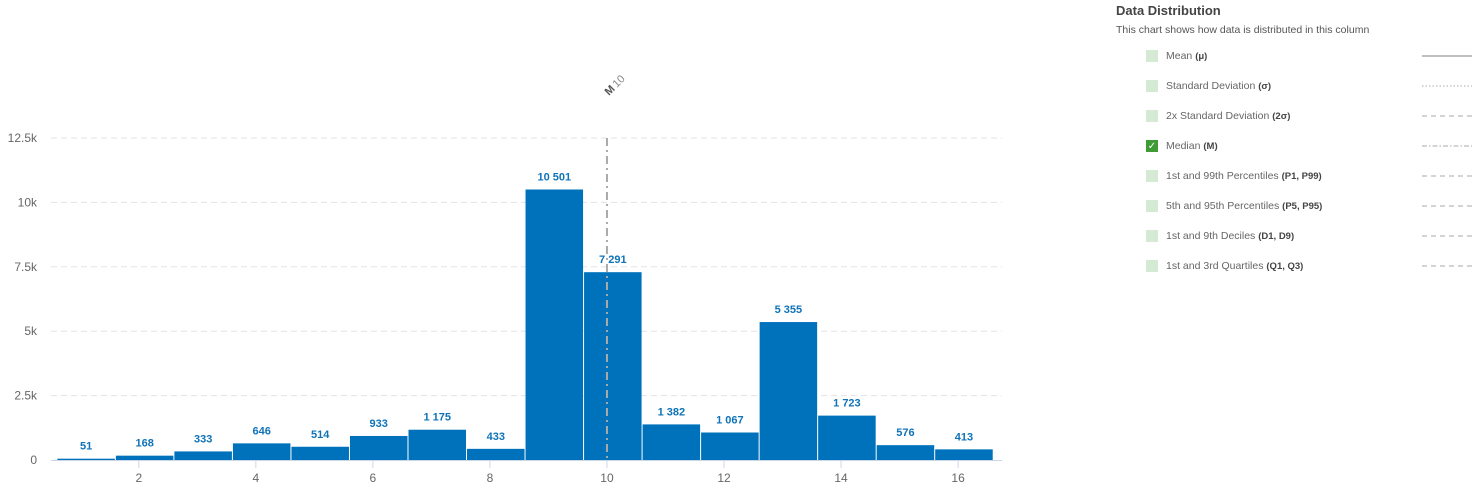 The height and width of the screenshot is (487, 1480). What do you see at coordinates (26, 396) in the screenshot?
I see `y-tick-label: 2.5k` at bounding box center [26, 396].